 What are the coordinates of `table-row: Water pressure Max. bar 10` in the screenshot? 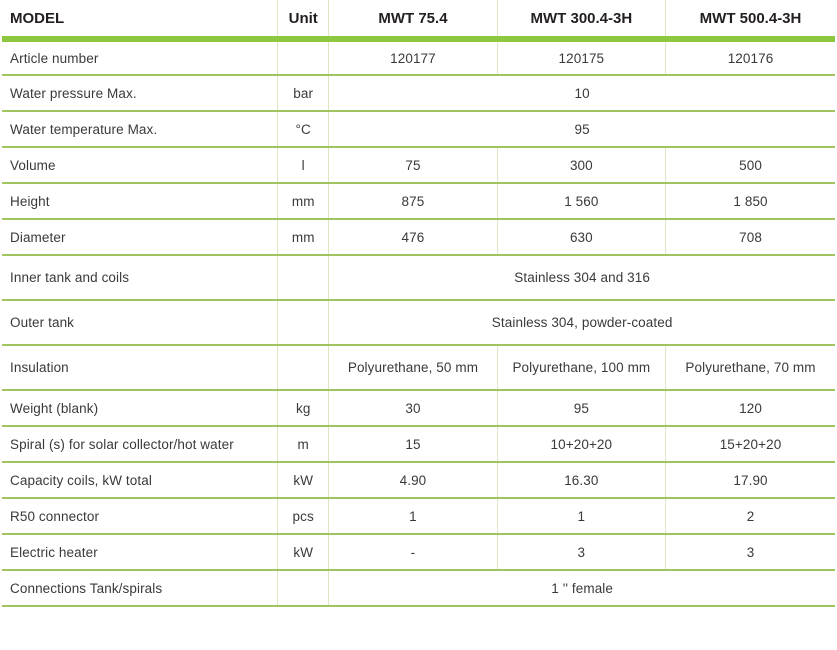 It's located at (418, 93).